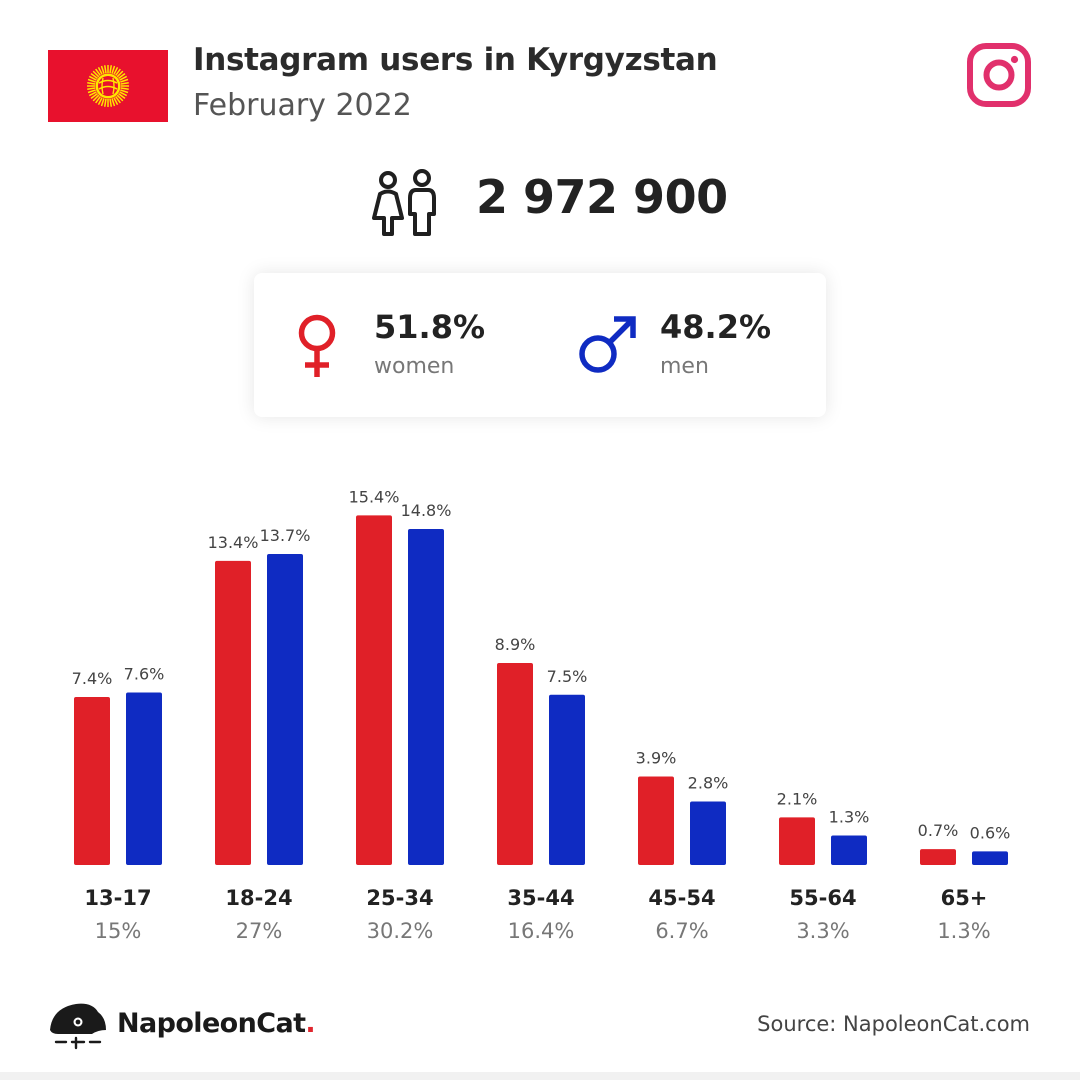 This screenshot has height=1080, width=1080. I want to click on value-label-men-65+: 0.6%, so click(990, 832).